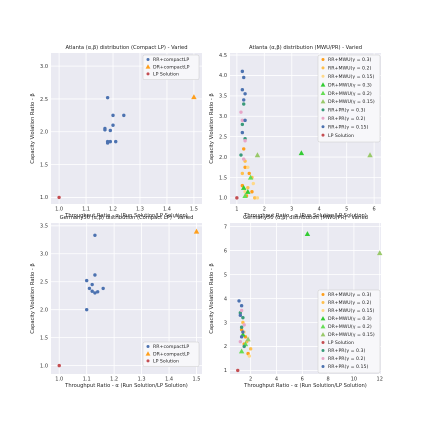 The image size is (423, 423). What do you see at coordinates (59, 380) in the screenshot?
I see `x-tick-label: 1.0` at bounding box center [59, 380].